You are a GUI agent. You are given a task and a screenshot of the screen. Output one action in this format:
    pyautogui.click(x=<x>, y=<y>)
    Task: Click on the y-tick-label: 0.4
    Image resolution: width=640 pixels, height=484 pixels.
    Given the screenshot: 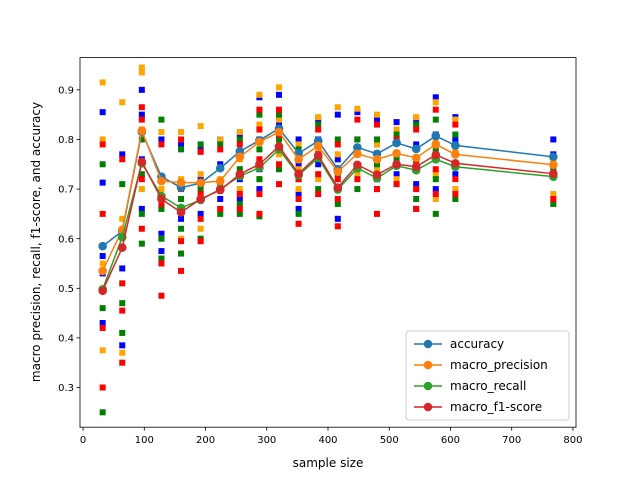 What is the action you would take?
    pyautogui.click(x=66, y=339)
    